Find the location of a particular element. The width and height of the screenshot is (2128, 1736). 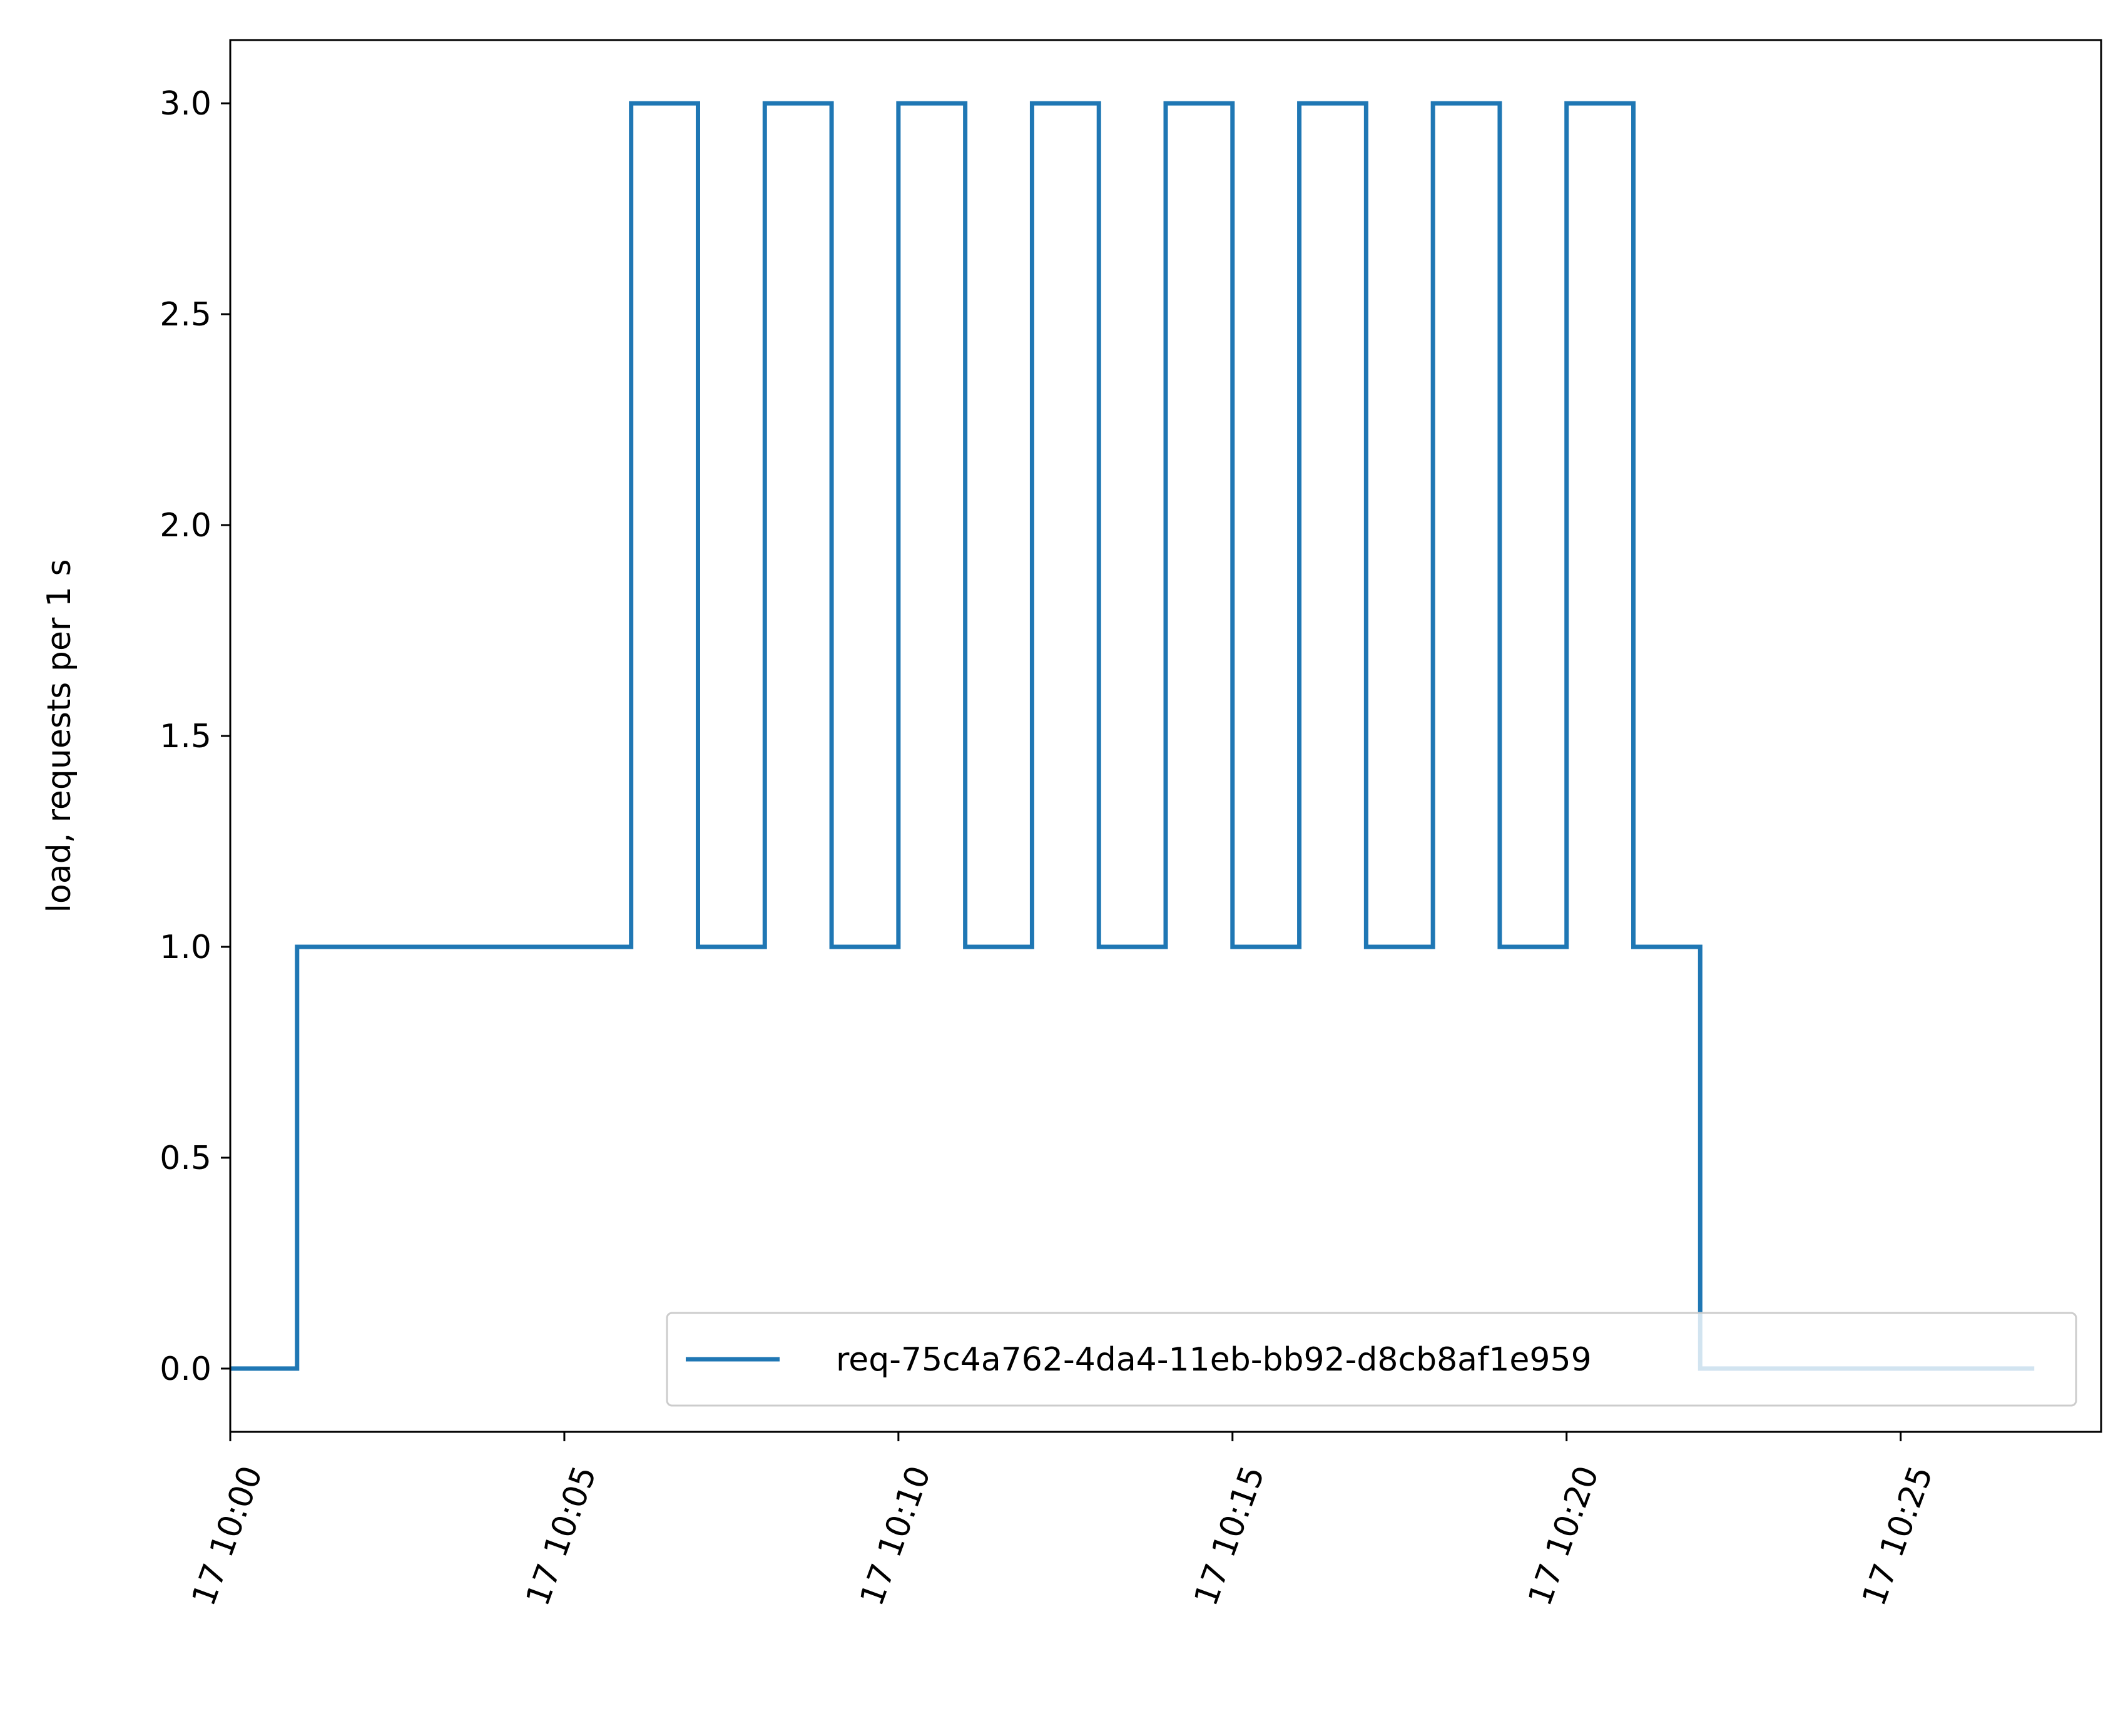

y-tick-label: 1.0 is located at coordinates (185, 947).